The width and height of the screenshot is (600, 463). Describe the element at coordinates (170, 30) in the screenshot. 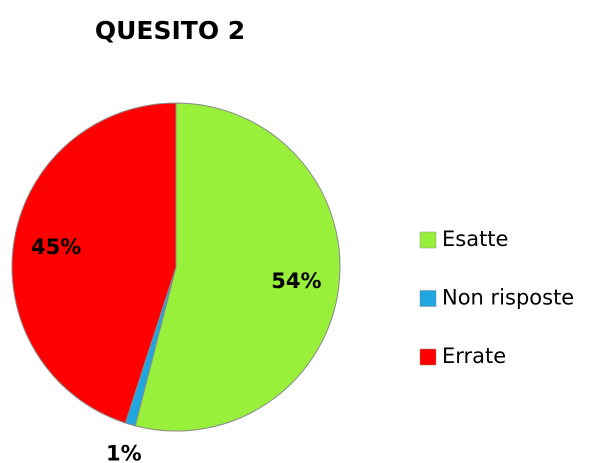

I see `chart-title: QUESITO 2` at that location.